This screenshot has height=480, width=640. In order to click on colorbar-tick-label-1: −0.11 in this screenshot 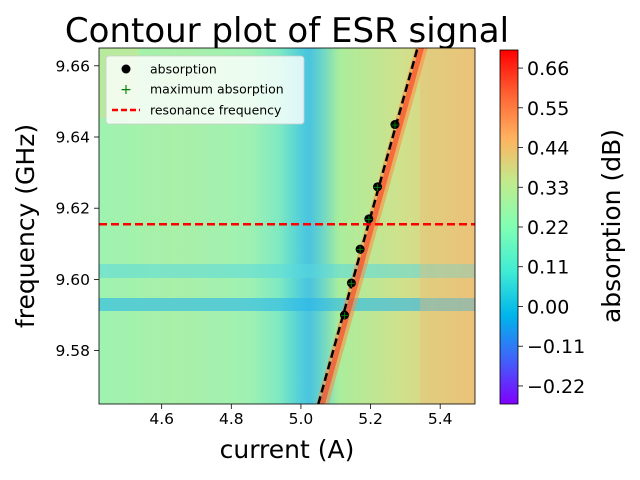, I will do `click(556, 347)`.